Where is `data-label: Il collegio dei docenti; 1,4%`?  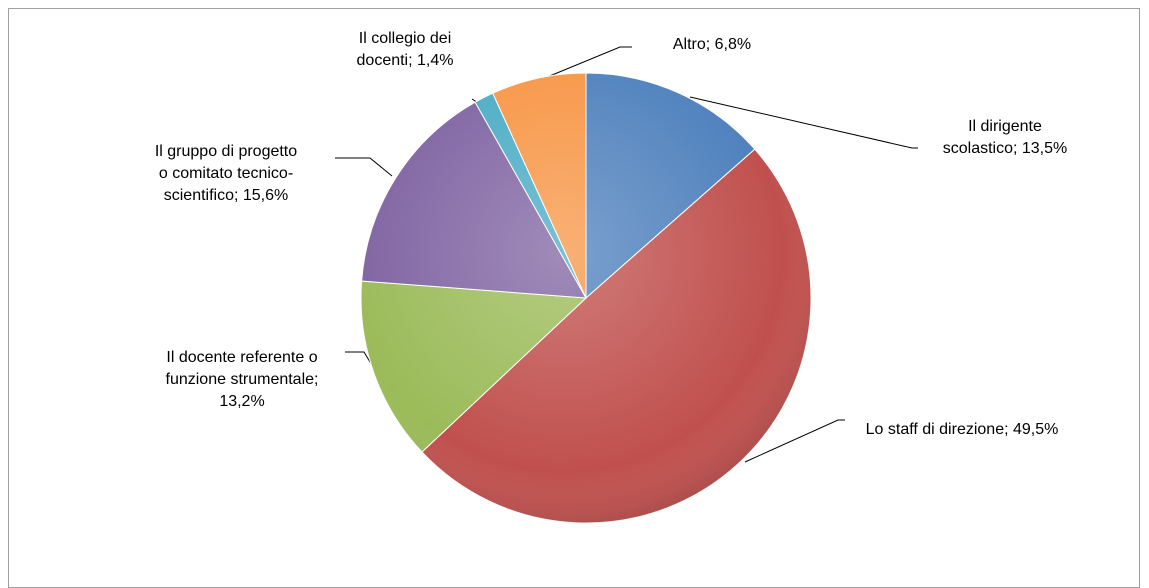 data-label: Il collegio dei docenti; 1,4% is located at coordinates (405, 50).